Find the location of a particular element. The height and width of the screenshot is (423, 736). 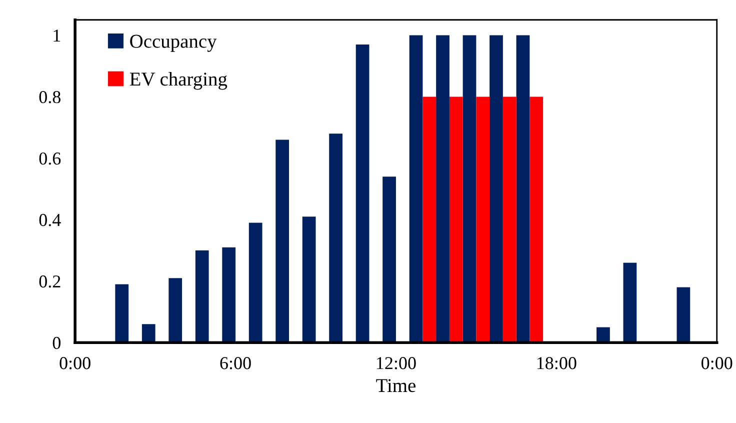

x-tick-label: 6:00 is located at coordinates (235, 363).